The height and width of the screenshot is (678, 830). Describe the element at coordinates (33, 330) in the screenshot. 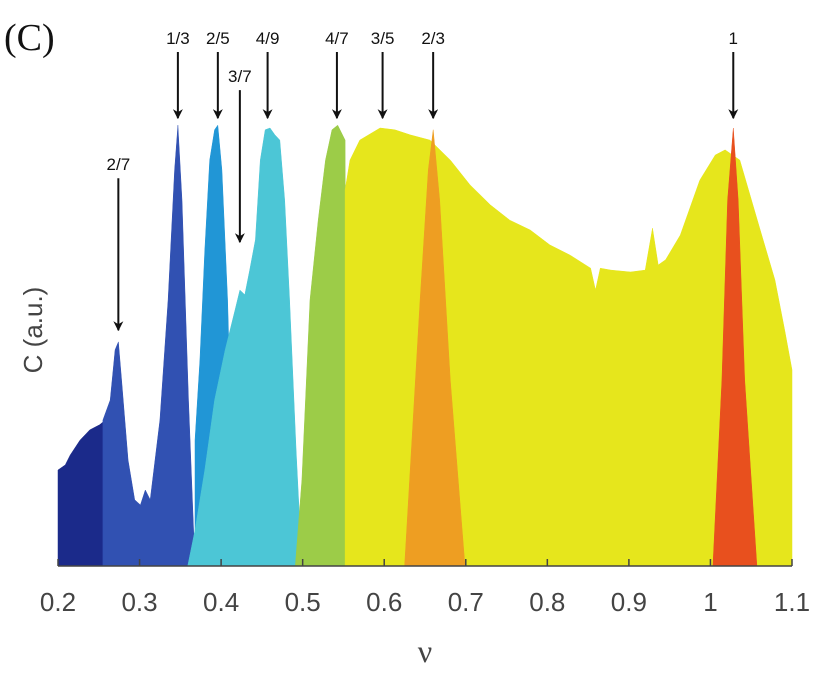

I see `y-axis-label: C (a.u.)` at that location.